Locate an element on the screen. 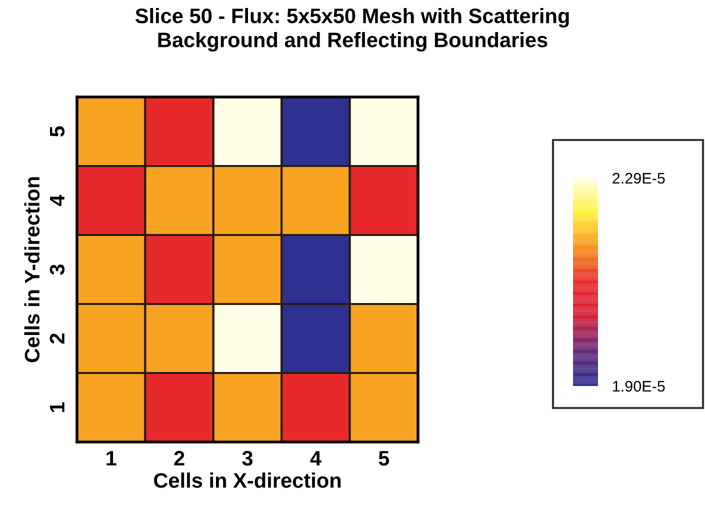  y-tick-label: 2 is located at coordinates (57, 339).